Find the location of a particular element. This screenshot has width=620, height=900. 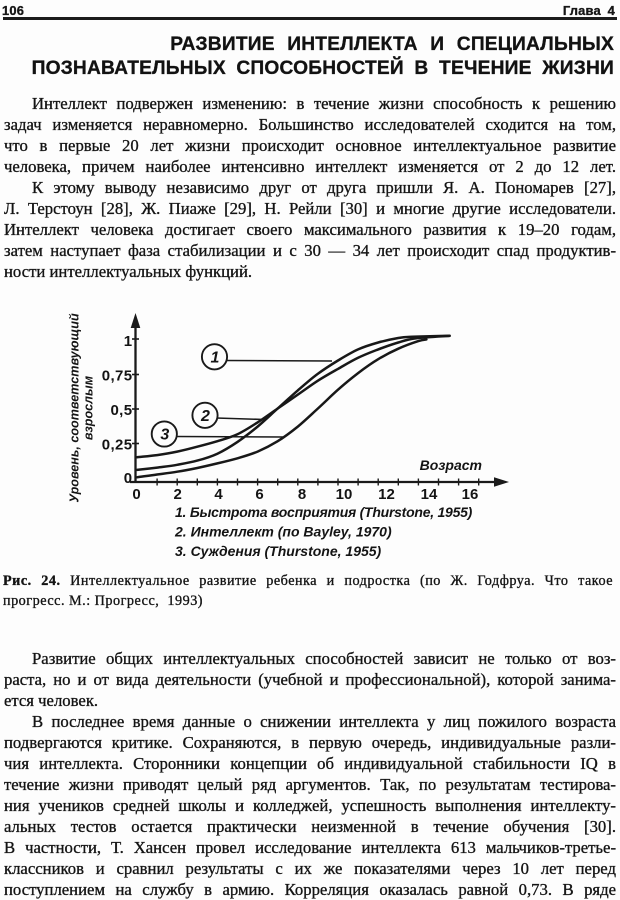

svg-text: 3 is located at coordinates (164, 435).